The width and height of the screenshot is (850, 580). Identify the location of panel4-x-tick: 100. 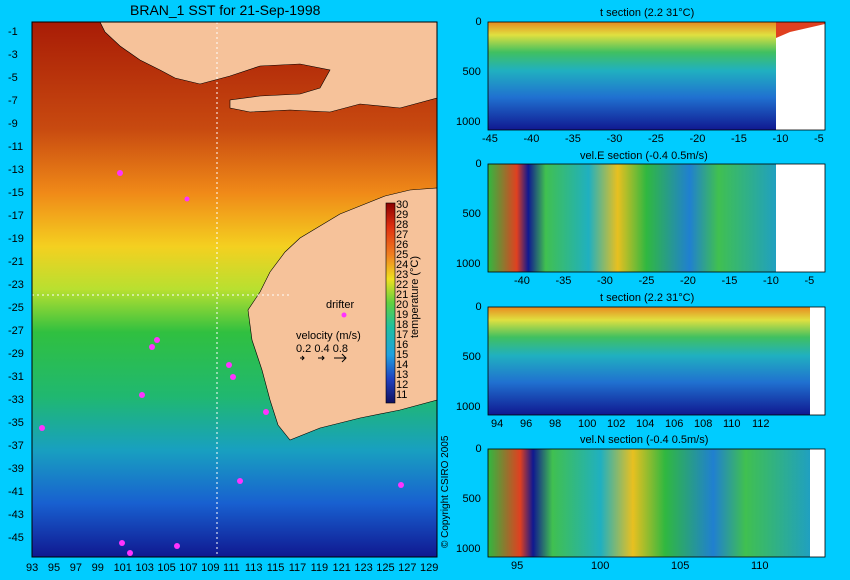
(600, 566).